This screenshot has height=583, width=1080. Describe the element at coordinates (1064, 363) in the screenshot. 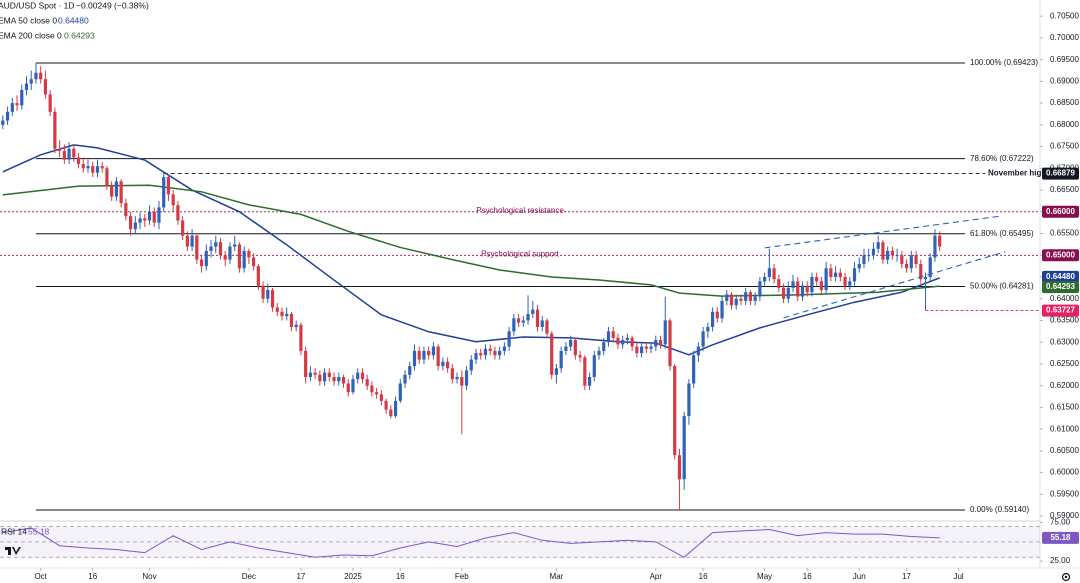

I see `y-tick-label: 0.62500` at that location.